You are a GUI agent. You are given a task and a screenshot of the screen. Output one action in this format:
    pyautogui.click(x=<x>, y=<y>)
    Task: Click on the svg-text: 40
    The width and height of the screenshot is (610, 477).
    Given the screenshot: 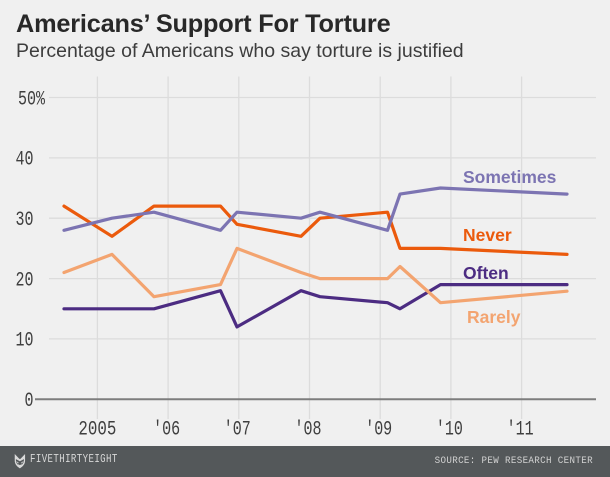 What is the action you would take?
    pyautogui.click(x=25, y=160)
    